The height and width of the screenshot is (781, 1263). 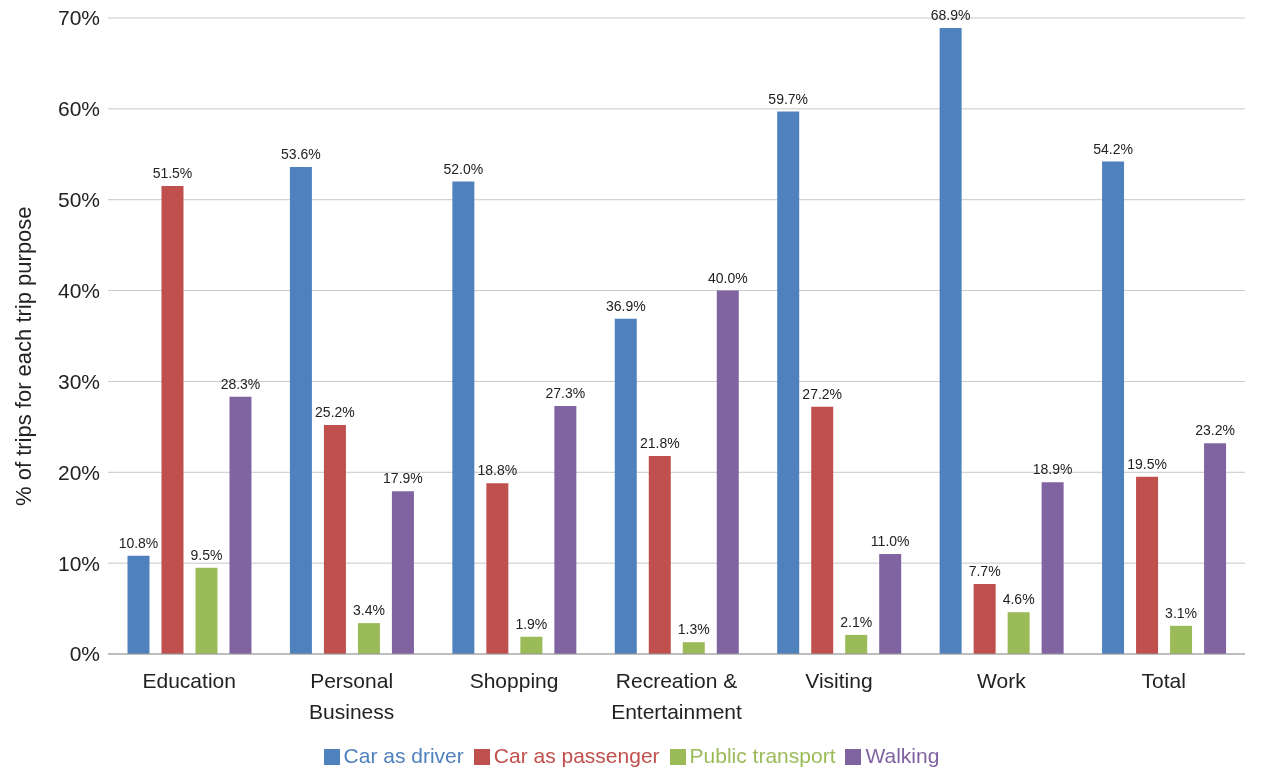 I want to click on x-tick-label: Total, so click(x=1163, y=680).